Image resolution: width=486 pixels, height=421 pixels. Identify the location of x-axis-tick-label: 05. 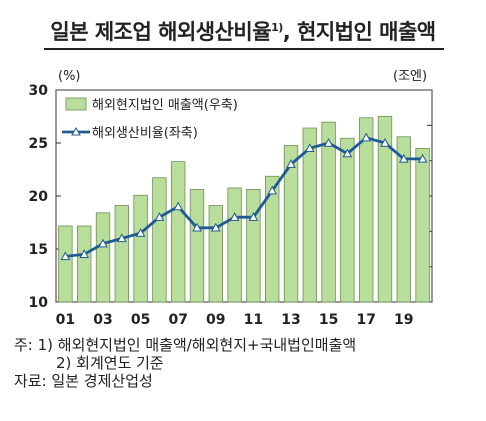
(140, 320).